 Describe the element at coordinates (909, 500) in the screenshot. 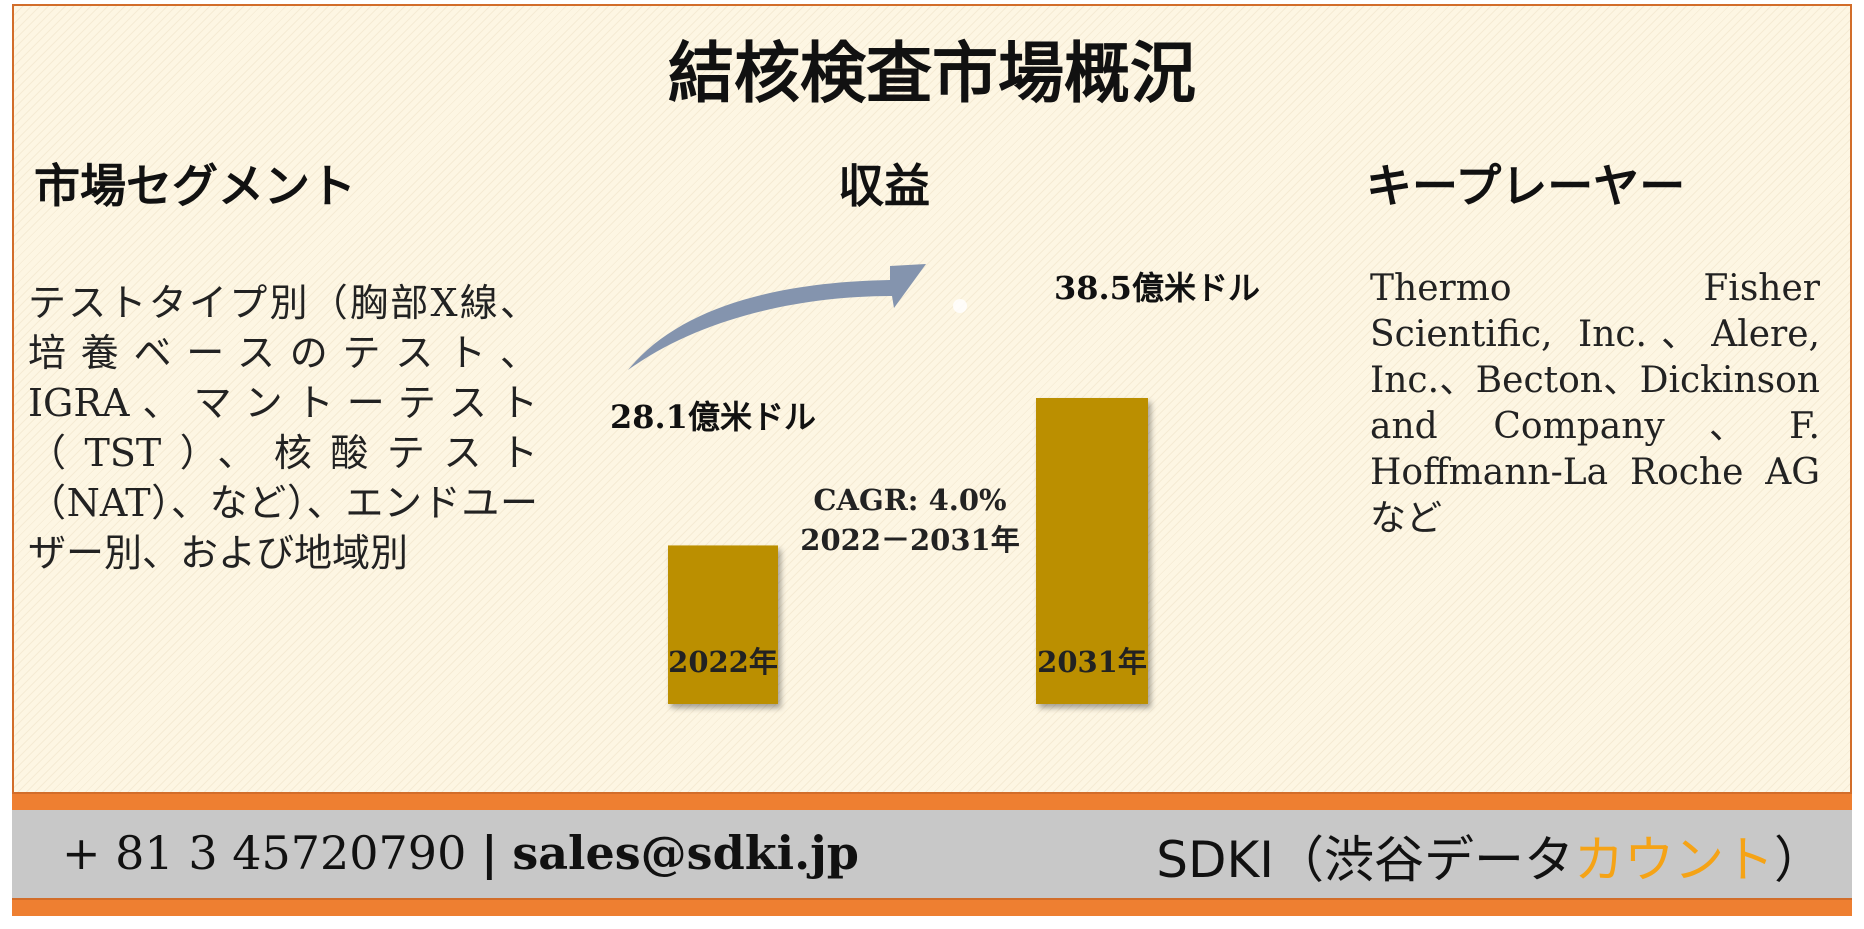

I see `cagr-label: CAGR: 4.0%` at that location.